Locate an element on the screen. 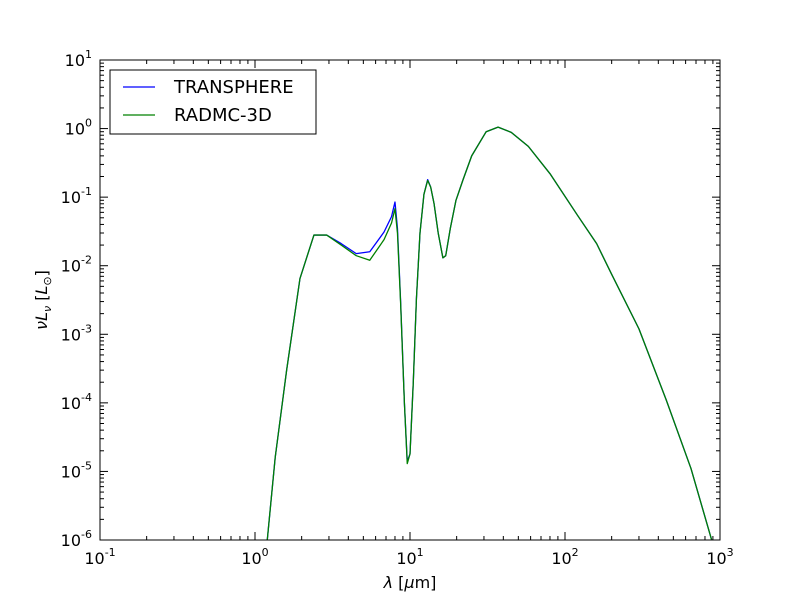  y-tick-label: 10⁻¹ is located at coordinates (76, 196).